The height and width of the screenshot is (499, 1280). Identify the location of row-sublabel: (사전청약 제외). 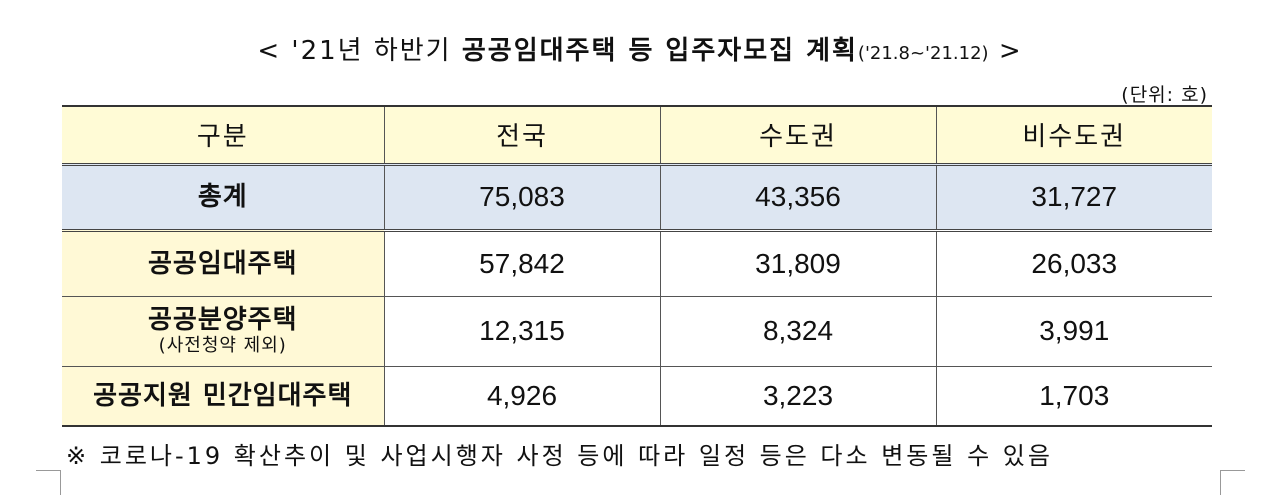
(222, 345).